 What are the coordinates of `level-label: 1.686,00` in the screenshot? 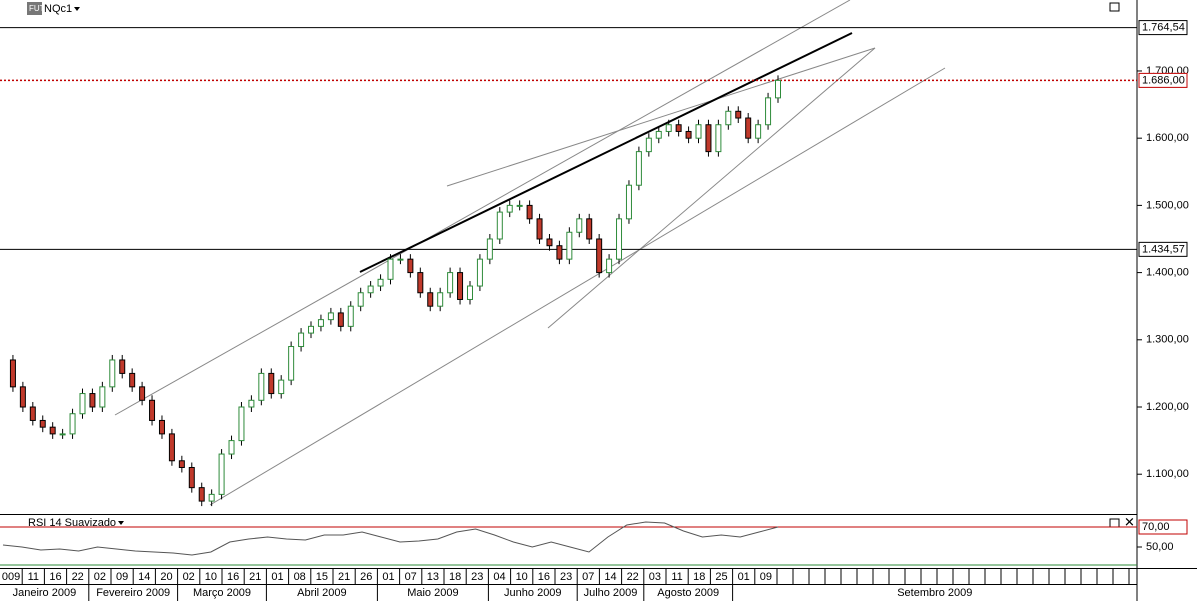 It's located at (1163, 80).